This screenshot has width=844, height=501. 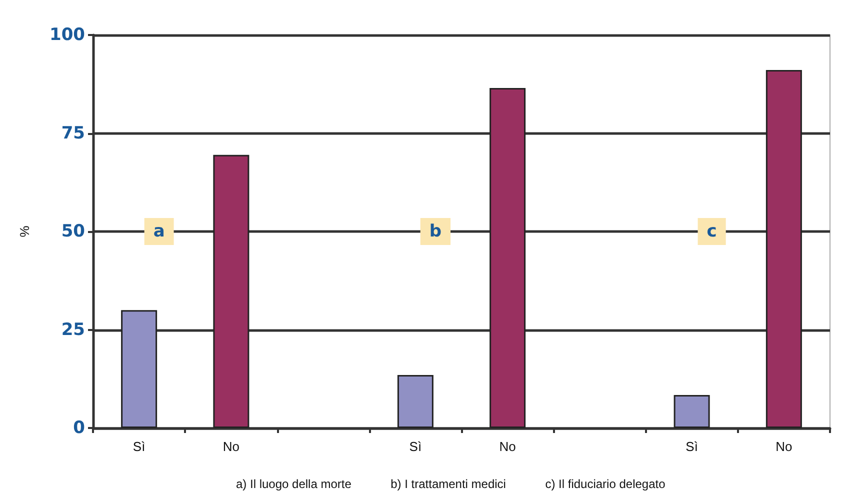 I want to click on annotation: b, so click(x=435, y=232).